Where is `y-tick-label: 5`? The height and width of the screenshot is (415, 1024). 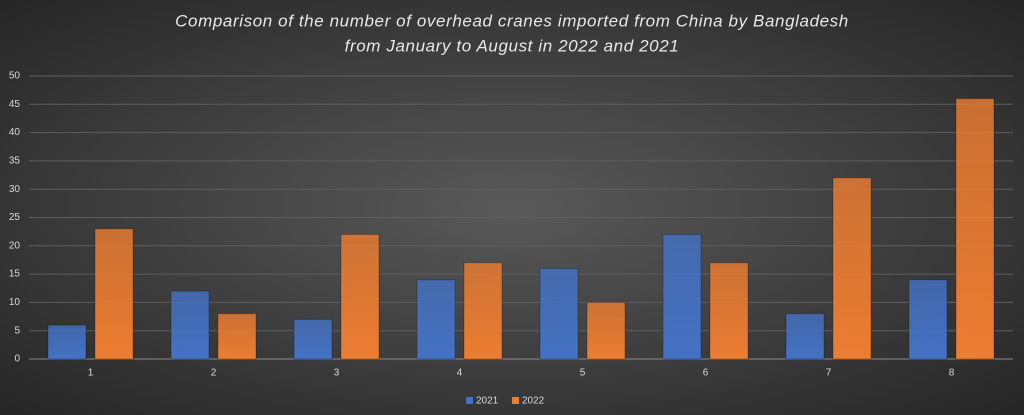
y-tick-label: 5 is located at coordinates (17, 330).